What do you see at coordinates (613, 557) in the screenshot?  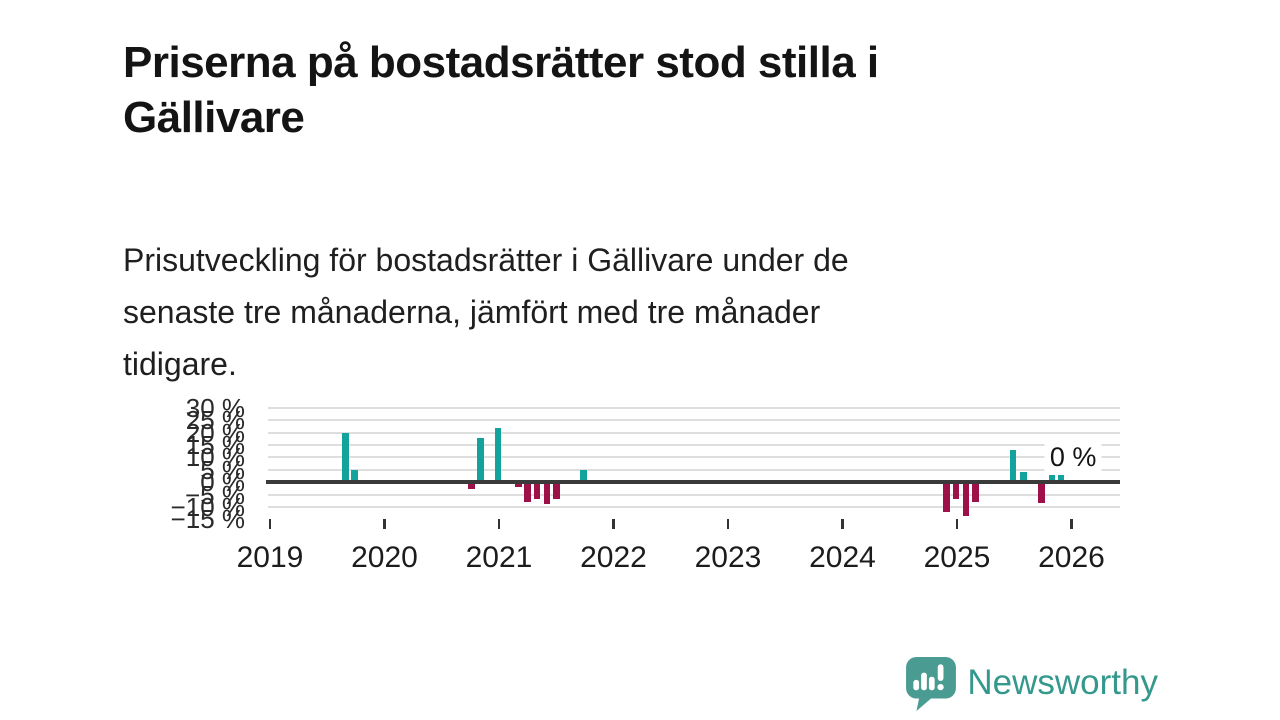 I see `x-axis-label: 2022` at bounding box center [613, 557].